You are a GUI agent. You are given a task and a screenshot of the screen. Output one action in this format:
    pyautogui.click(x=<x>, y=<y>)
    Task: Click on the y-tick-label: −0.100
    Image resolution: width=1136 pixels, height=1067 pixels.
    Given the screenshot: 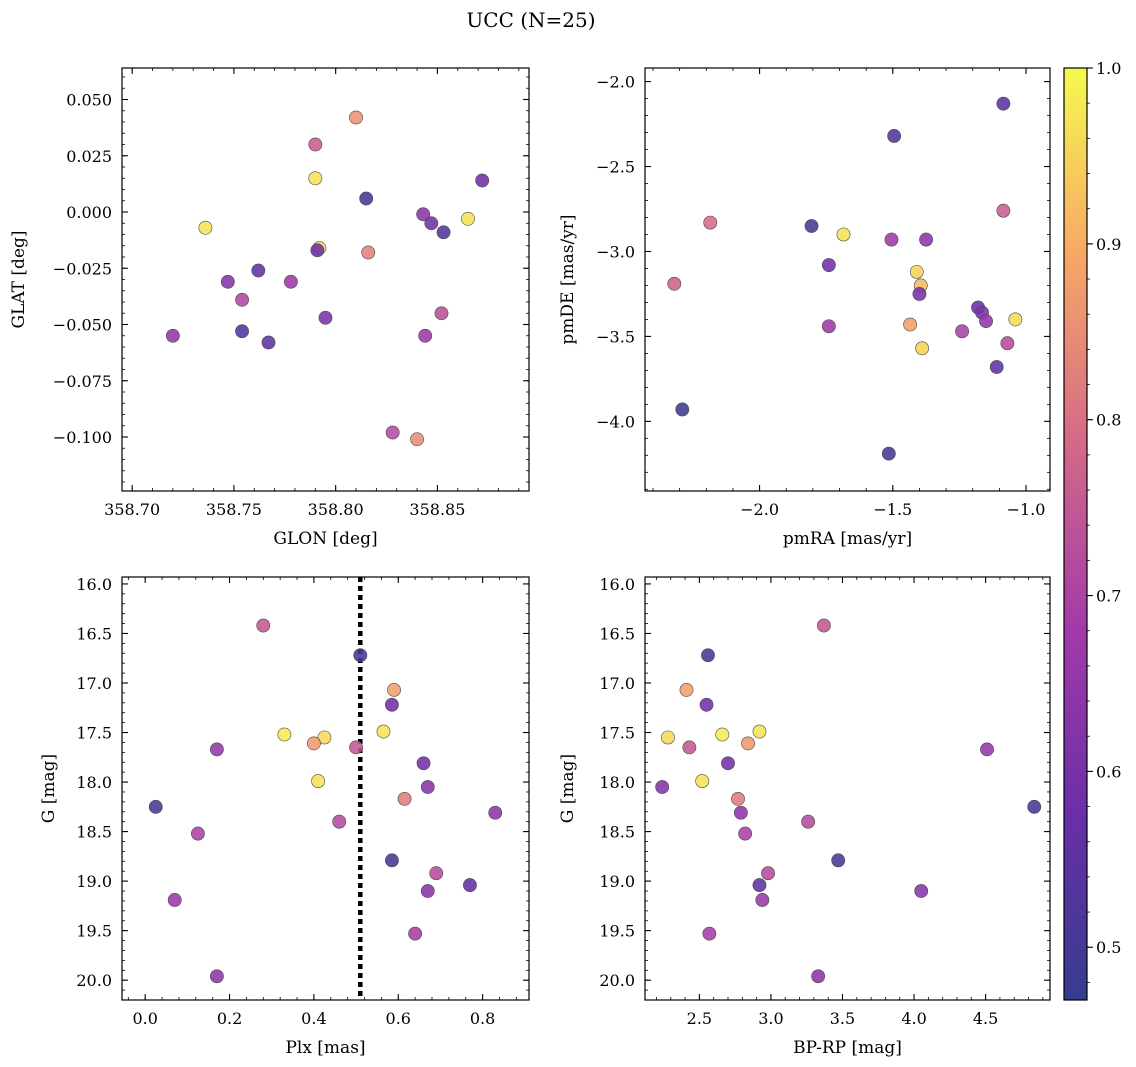 What is the action you would take?
    pyautogui.click(x=82, y=437)
    